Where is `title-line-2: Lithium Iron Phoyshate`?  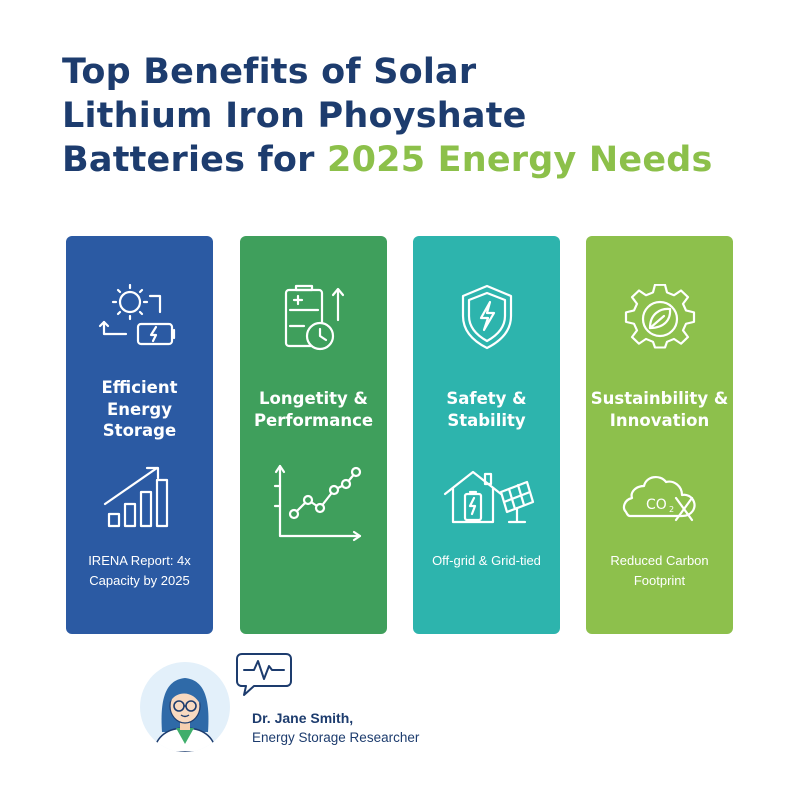 title-line-2: Lithium Iron Phoyshate is located at coordinates (294, 116).